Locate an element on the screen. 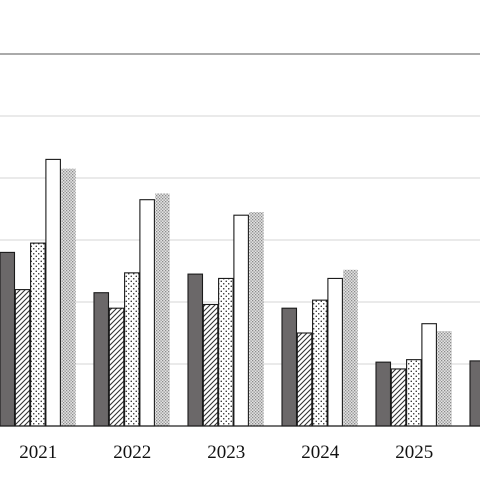  bar-white-2021 is located at coordinates (53, 292).